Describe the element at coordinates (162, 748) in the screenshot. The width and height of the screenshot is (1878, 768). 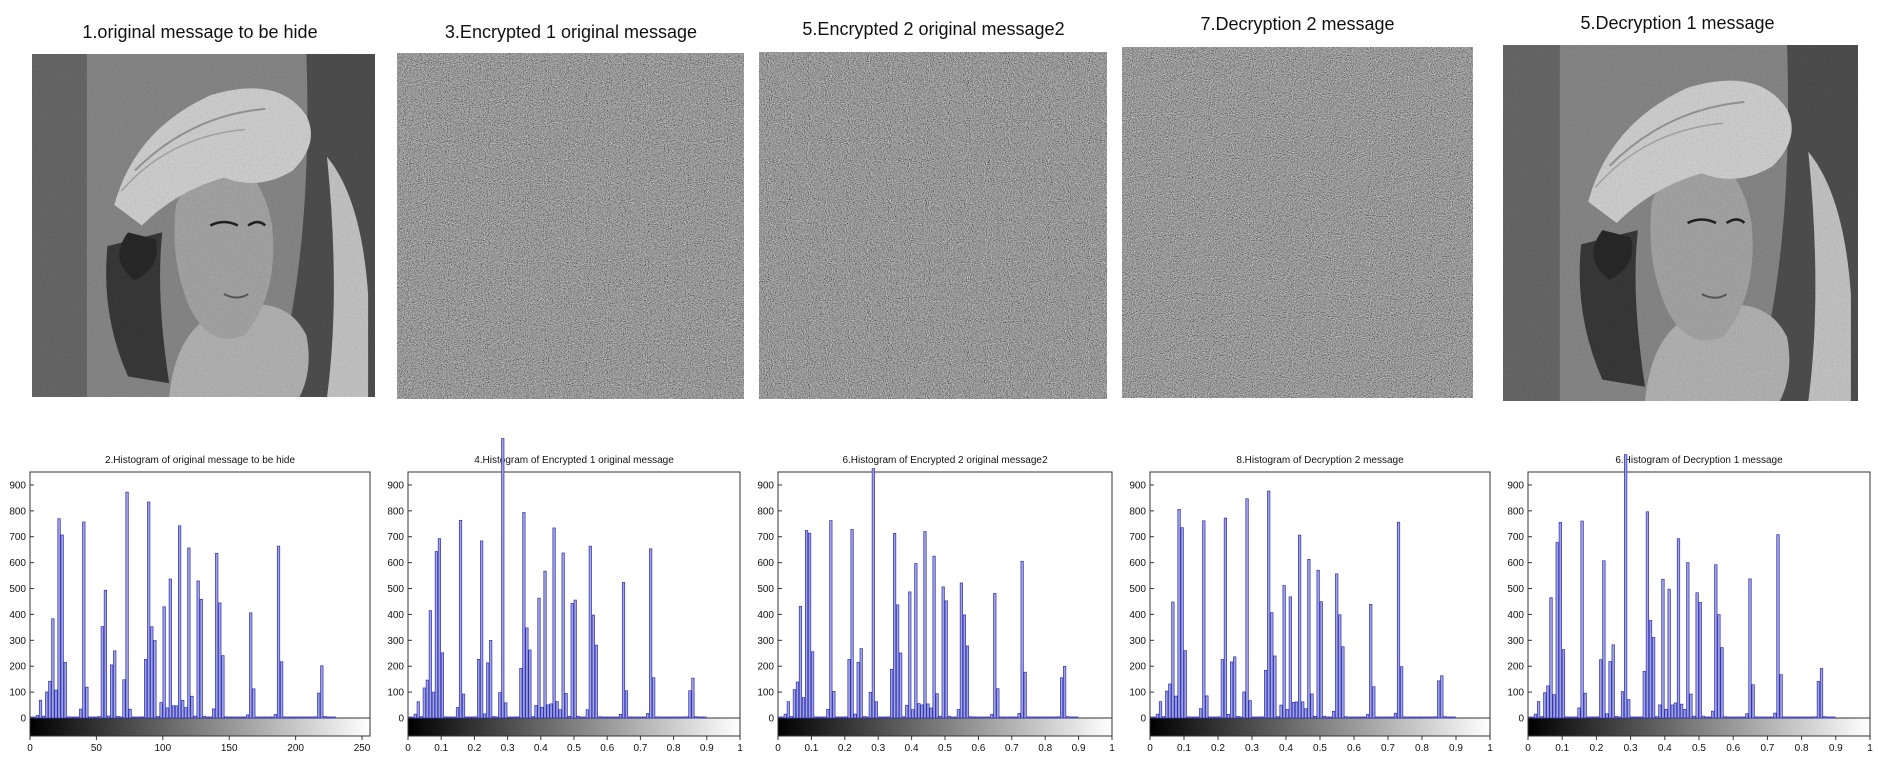
I see `x-tick-label: 100` at that location.